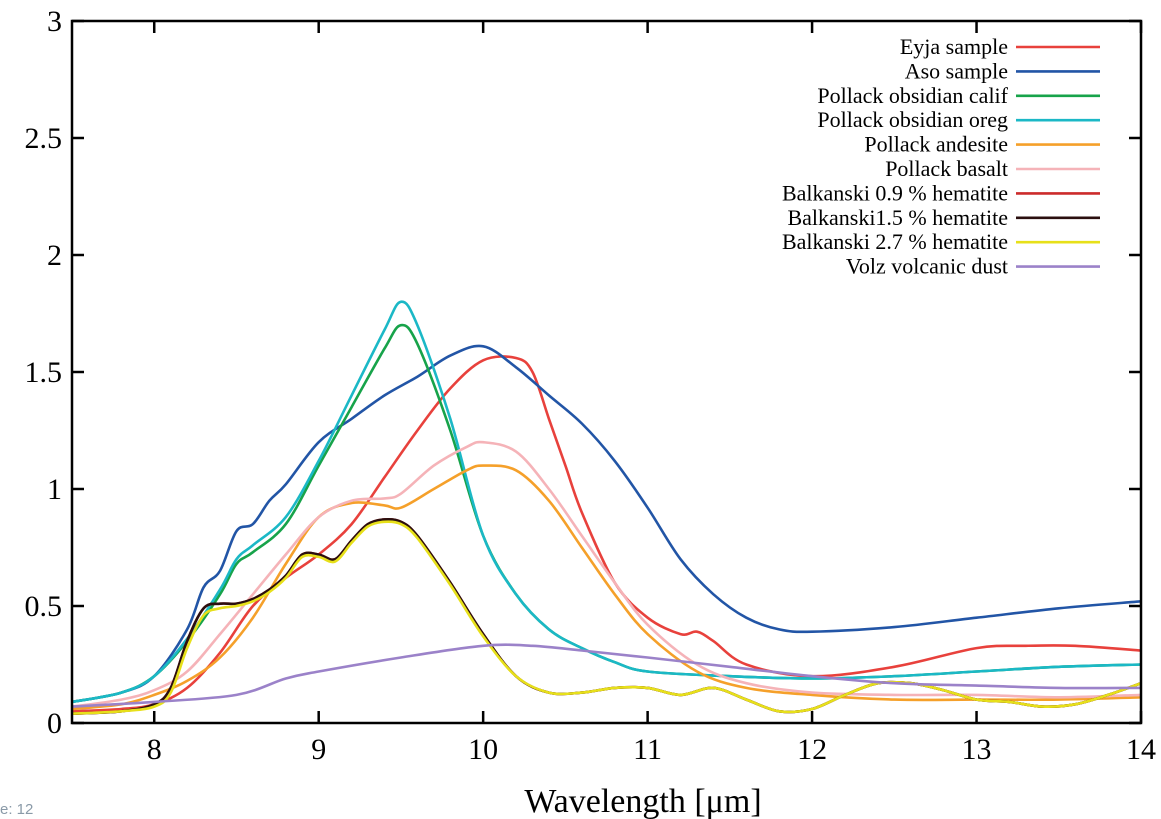 The width and height of the screenshot is (1161, 819). What do you see at coordinates (927, 266) in the screenshot?
I see `legend-label-10: Volz volcanic dust` at bounding box center [927, 266].